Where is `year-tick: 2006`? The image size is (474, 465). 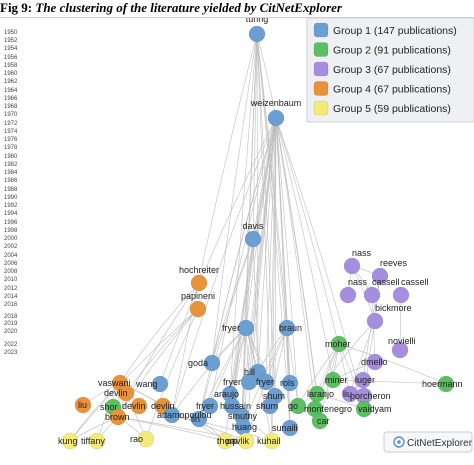
year-tick: 2006 is located at coordinates (11, 264).